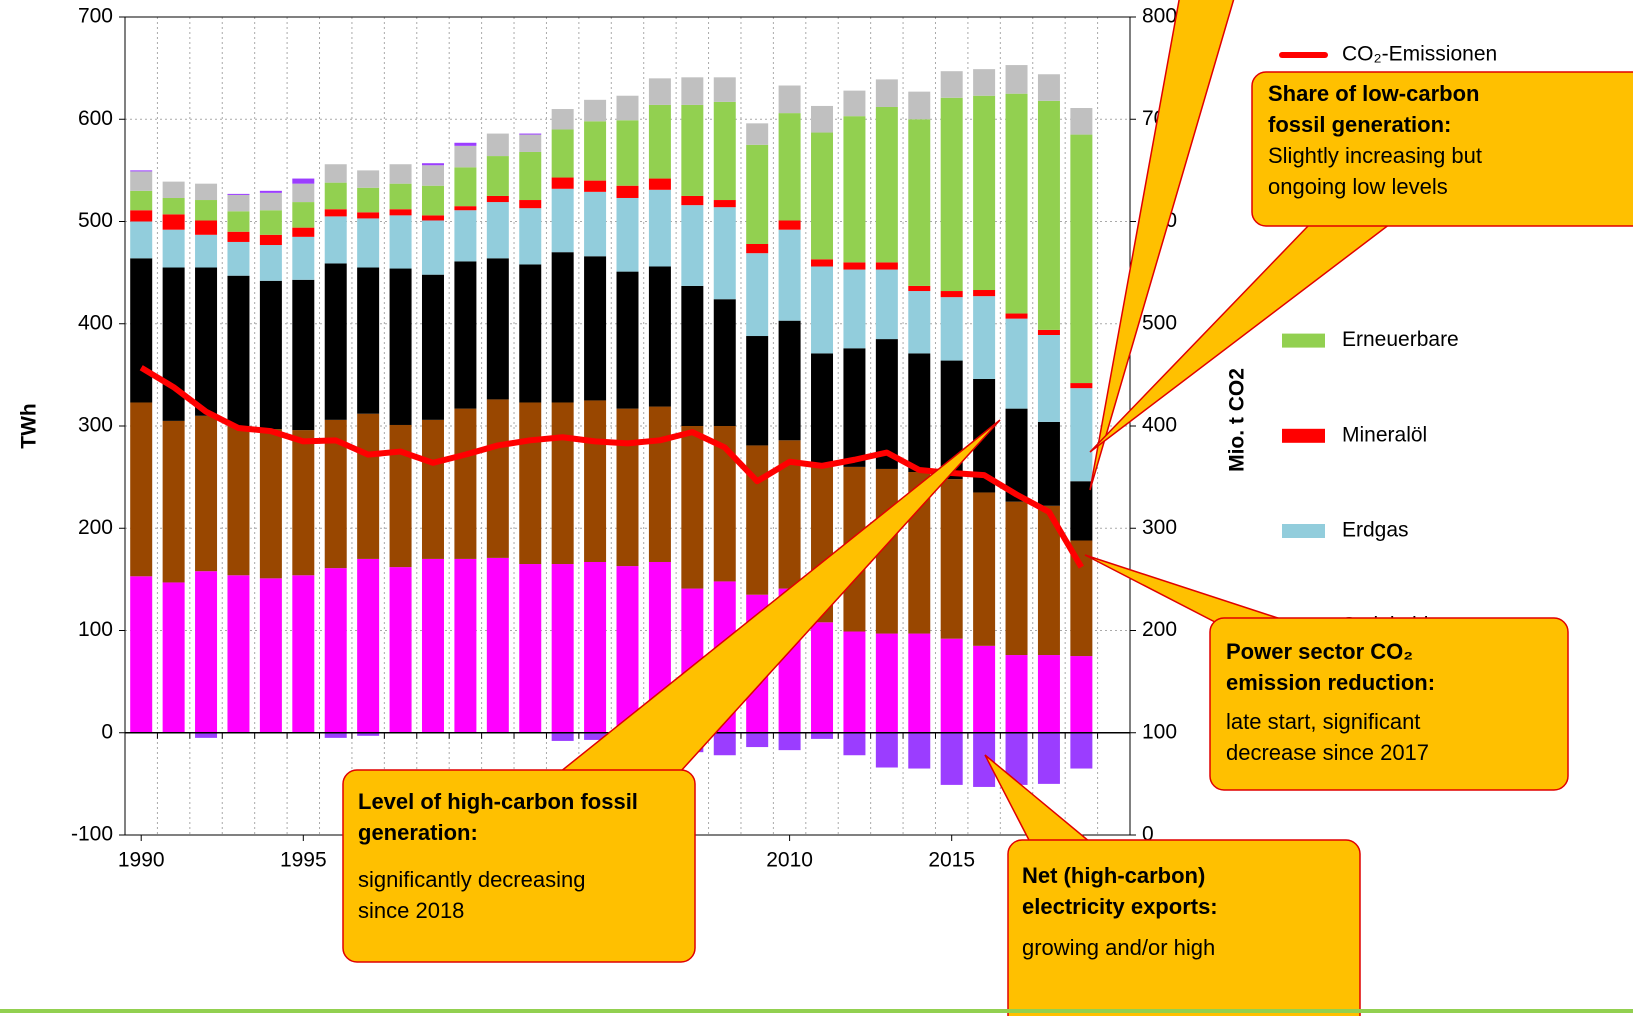  I want to click on callout-box, so click(519, 866).